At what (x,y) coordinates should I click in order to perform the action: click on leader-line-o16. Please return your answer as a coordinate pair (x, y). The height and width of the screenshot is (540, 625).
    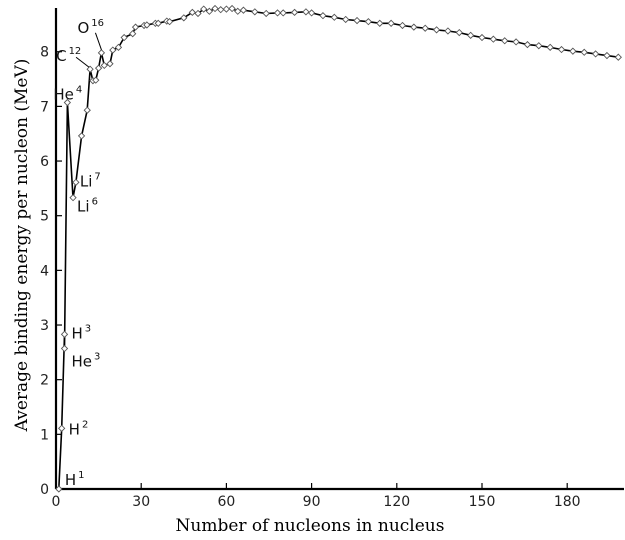
    Looking at the image, I should click on (98, 41).